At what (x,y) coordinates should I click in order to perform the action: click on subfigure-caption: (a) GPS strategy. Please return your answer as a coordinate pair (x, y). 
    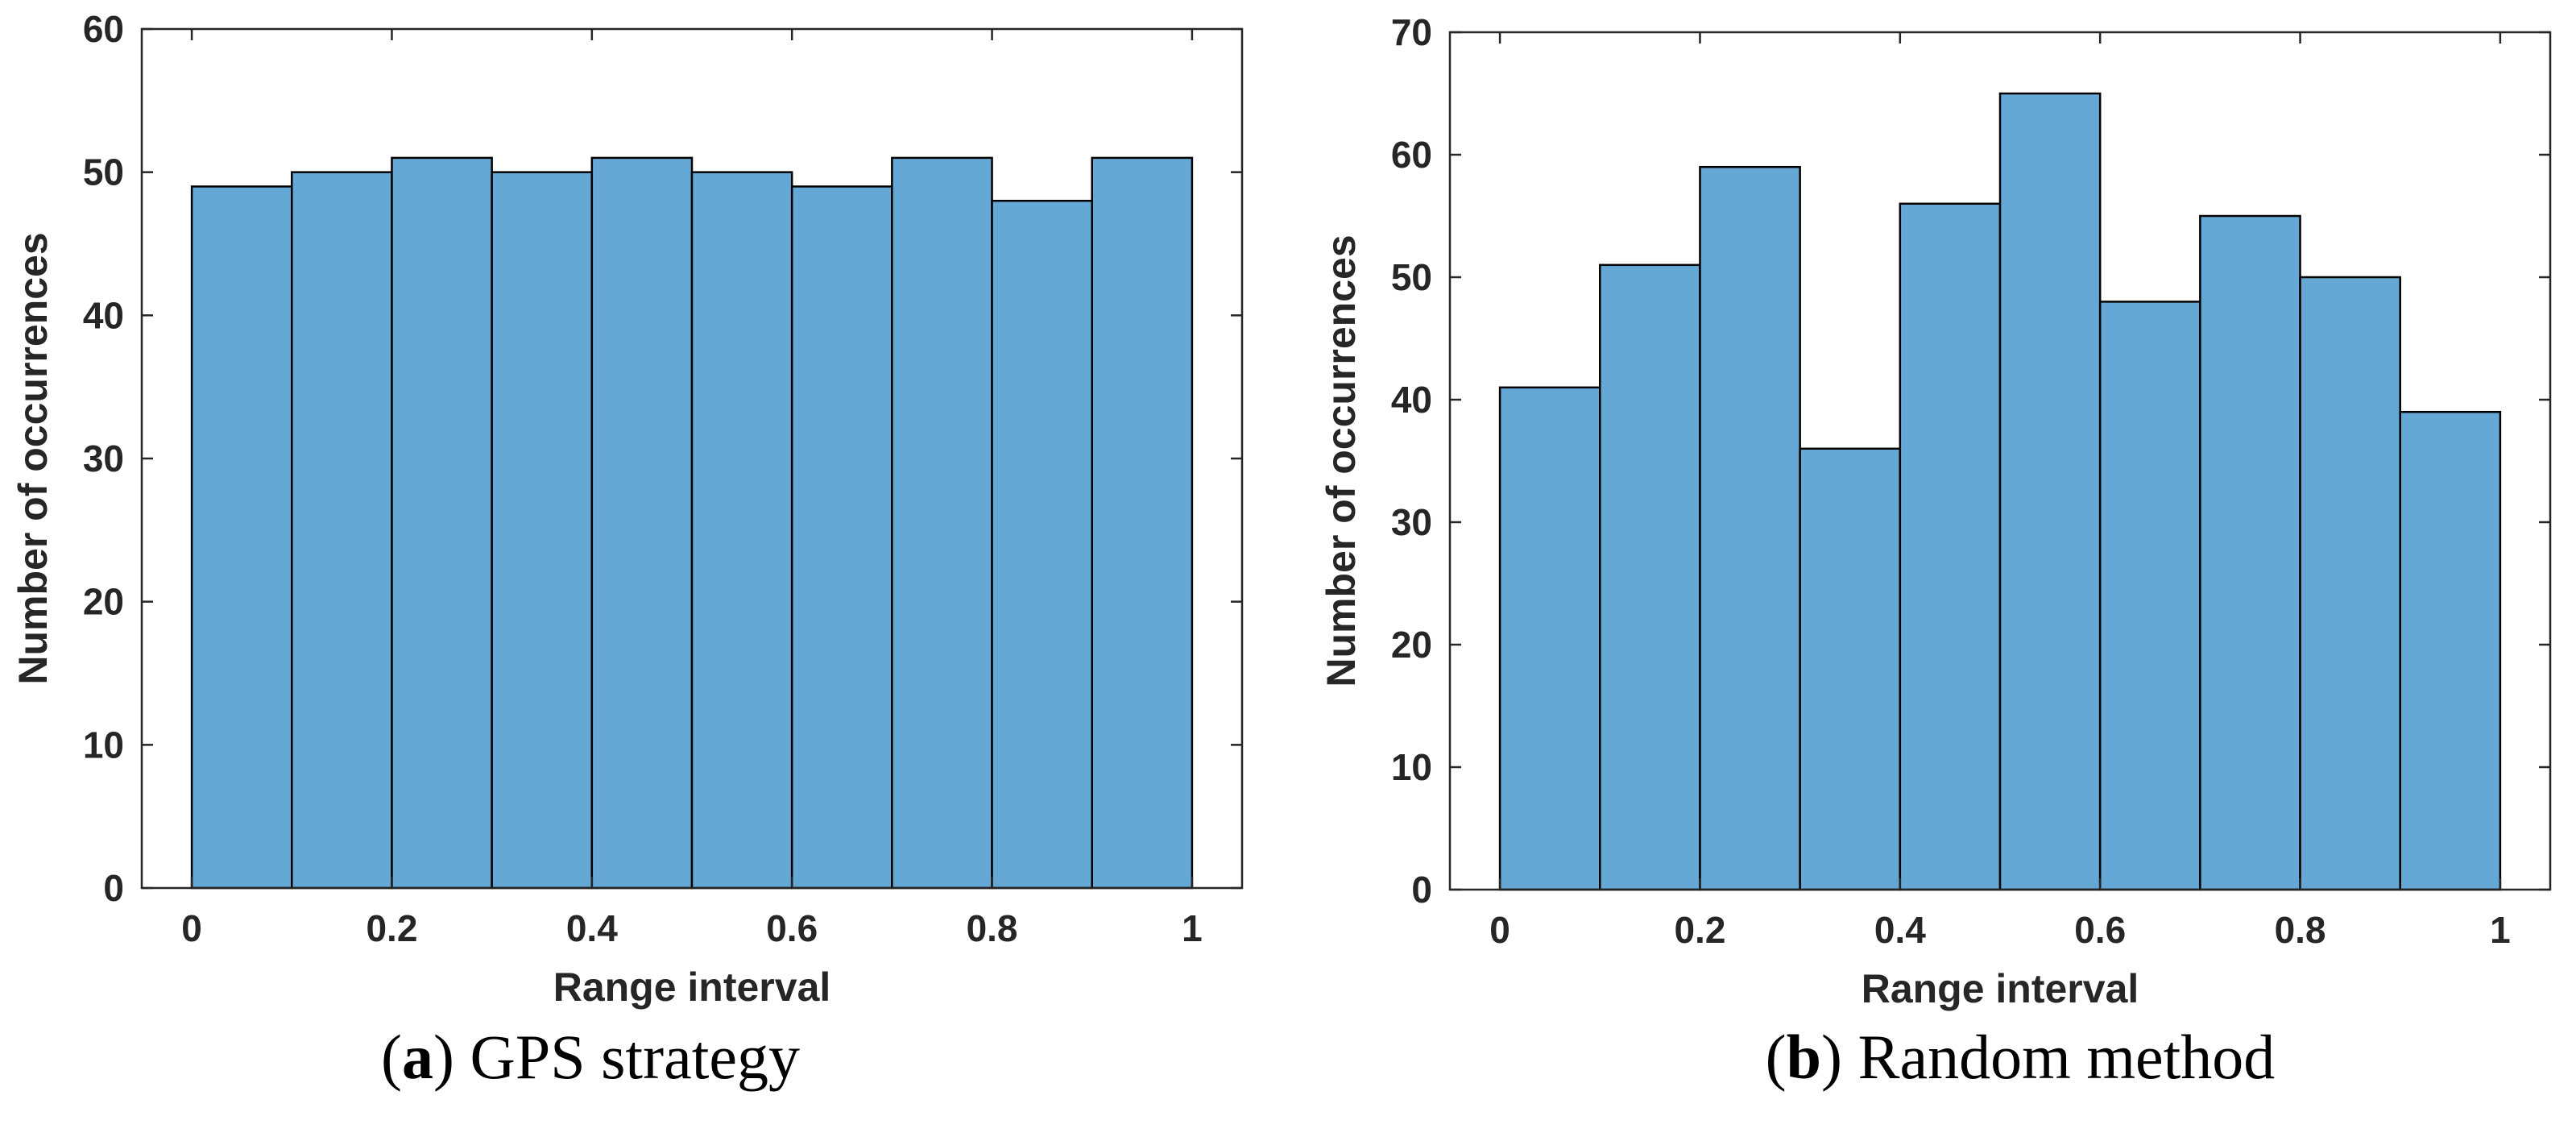
    Looking at the image, I should click on (590, 1057).